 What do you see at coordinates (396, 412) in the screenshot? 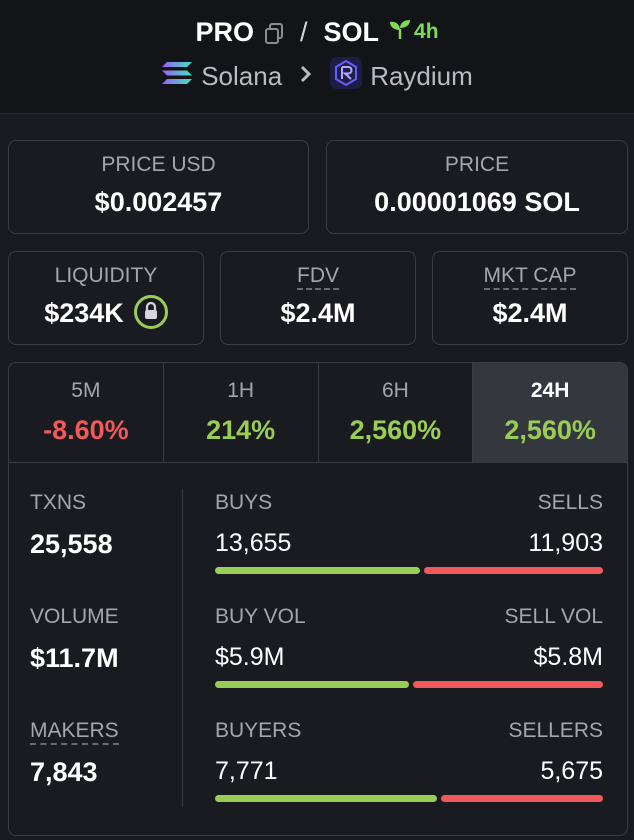
I see `tab-6h: 6H 2,560%` at bounding box center [396, 412].